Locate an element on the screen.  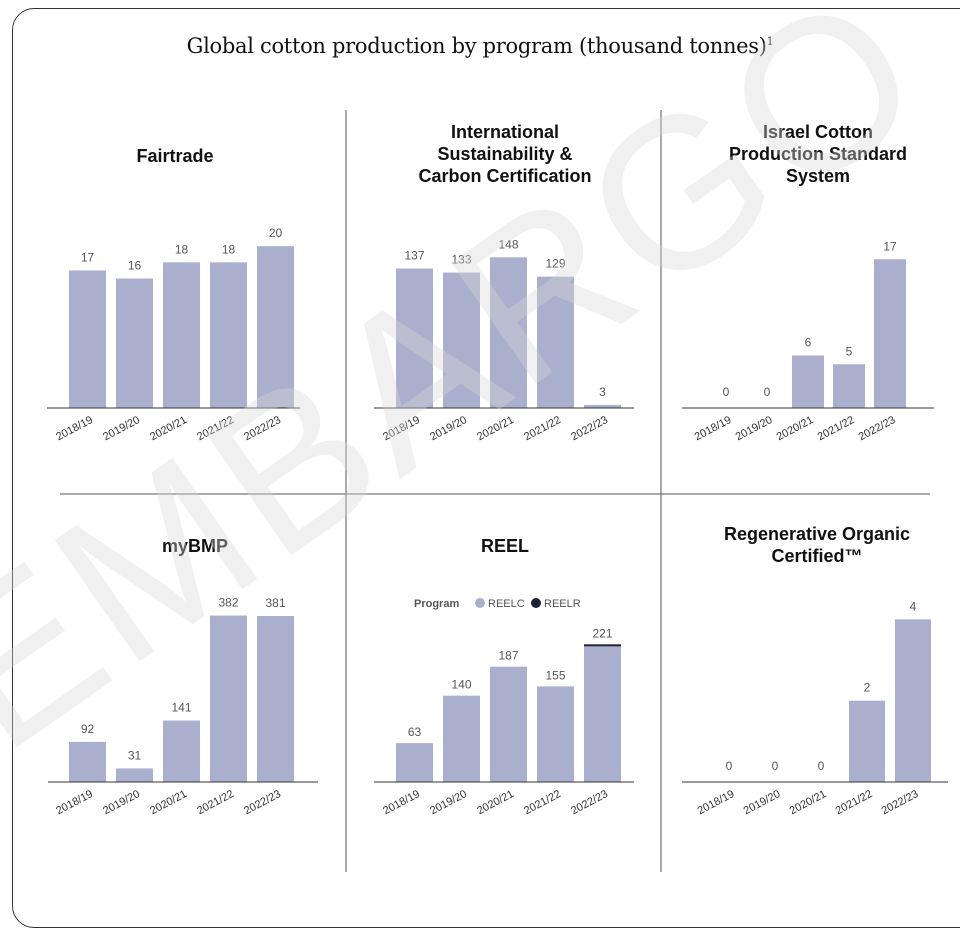
data-label: 4 is located at coordinates (913, 606).